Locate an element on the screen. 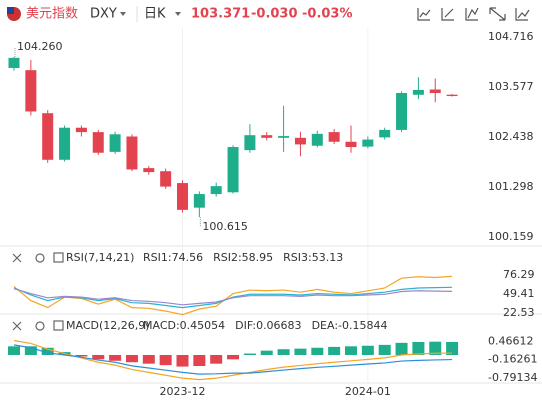 This screenshot has height=403, width=542. symbol: DXY is located at coordinates (103, 14).